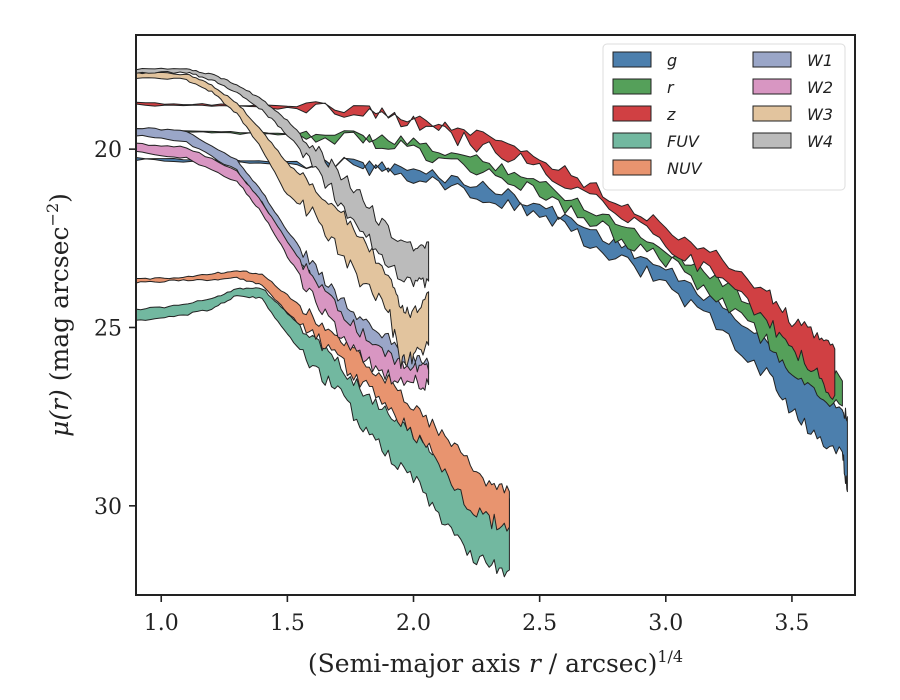 This screenshot has height=700, width=900. I want to click on y-axis-label: μ(r) (mag arcsec−2), so click(58, 315).